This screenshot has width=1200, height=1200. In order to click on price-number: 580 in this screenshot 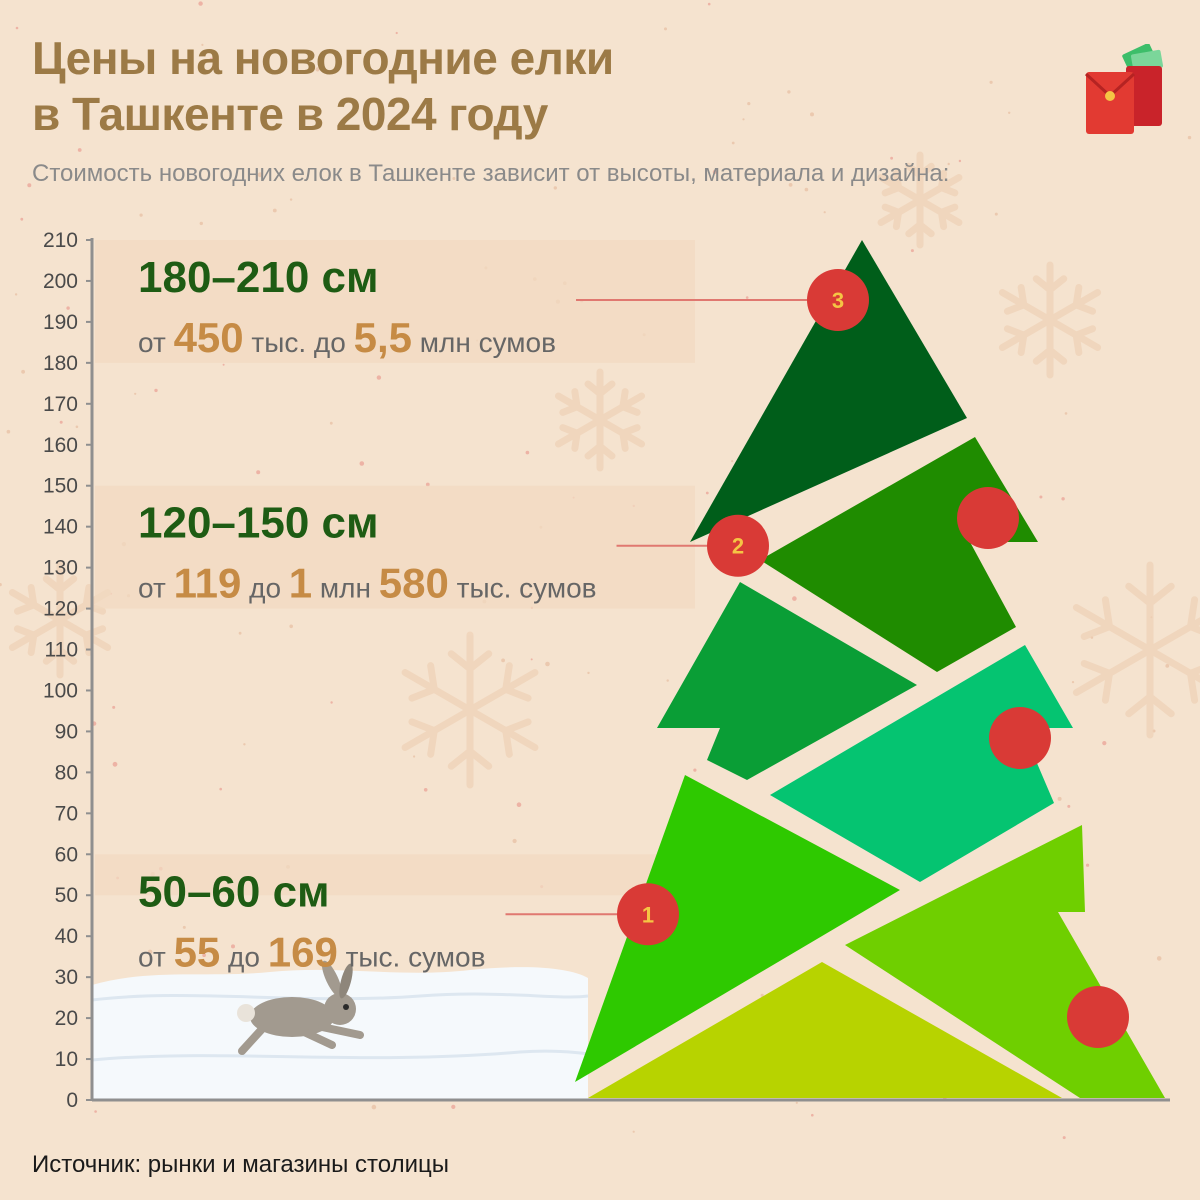, I will do `click(414, 583)`.